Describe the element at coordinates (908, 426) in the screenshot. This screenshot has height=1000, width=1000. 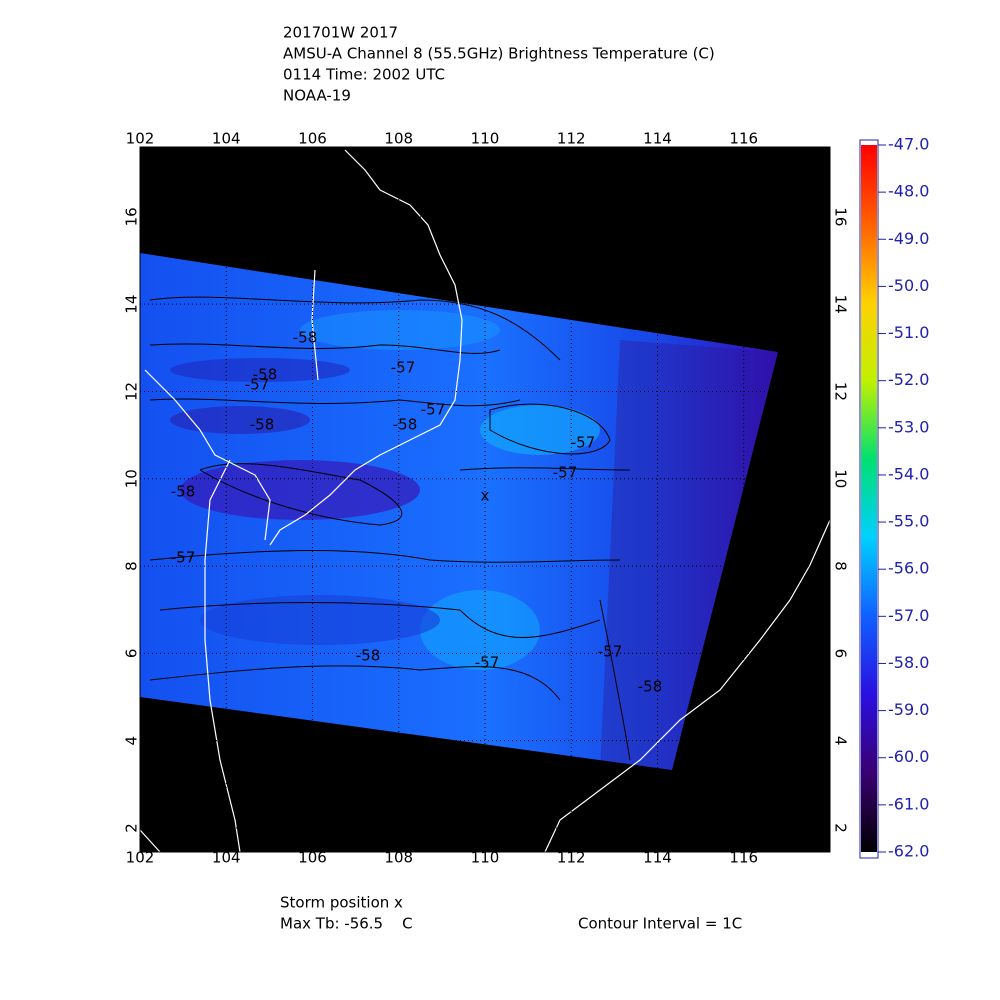
I see `colorbar-label: -53.0` at that location.